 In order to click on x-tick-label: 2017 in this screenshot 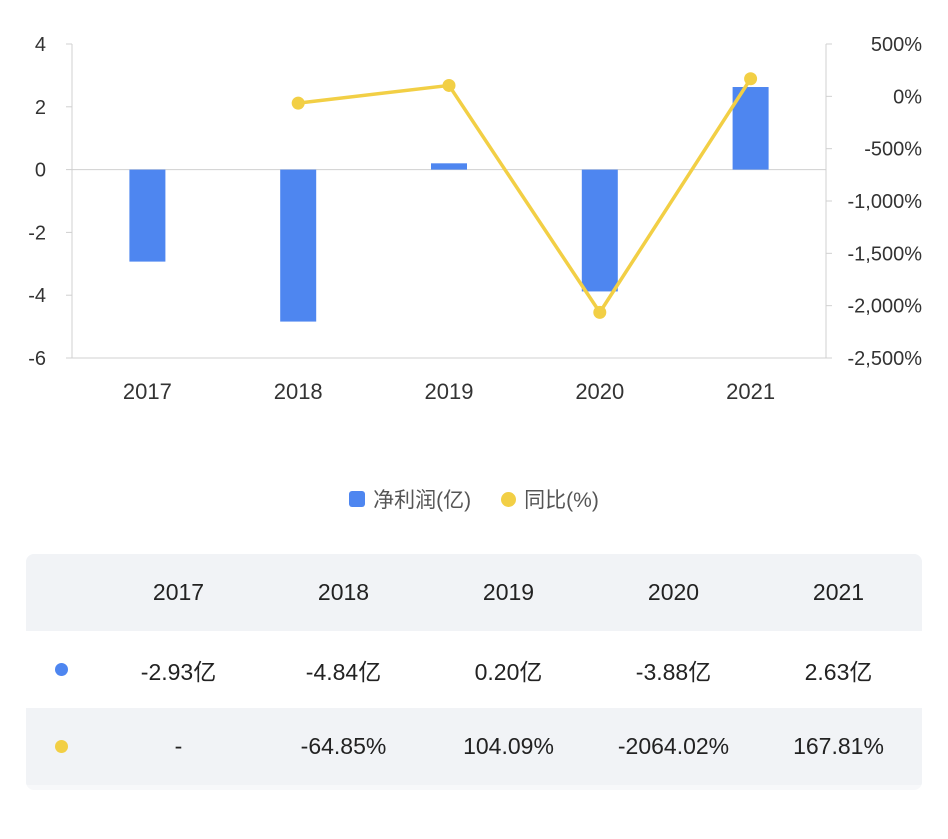, I will do `click(147, 391)`.